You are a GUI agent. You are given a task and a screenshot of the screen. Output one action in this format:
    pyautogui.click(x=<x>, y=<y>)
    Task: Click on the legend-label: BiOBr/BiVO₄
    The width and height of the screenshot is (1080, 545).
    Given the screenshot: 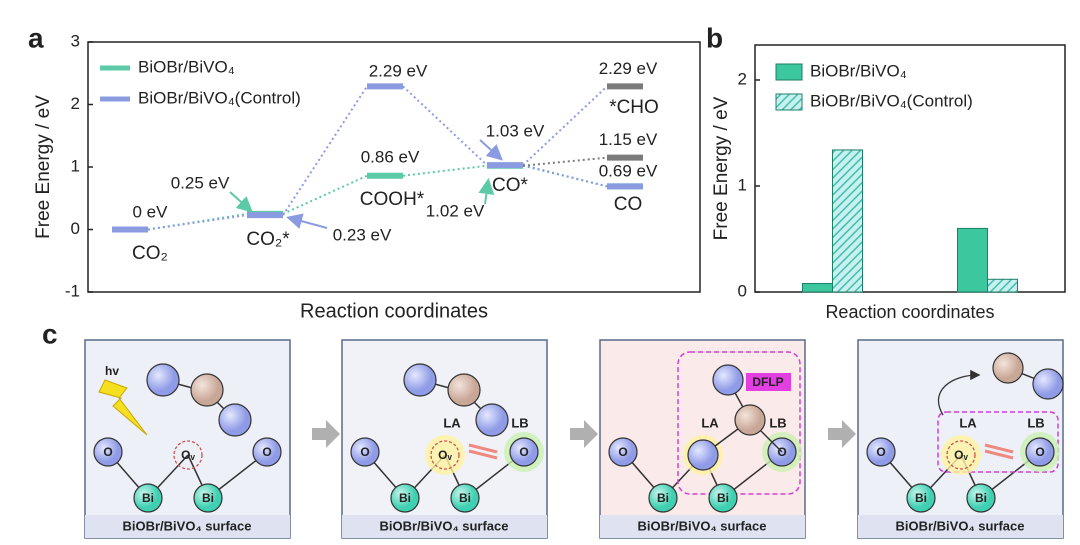 What is the action you would take?
    pyautogui.click(x=858, y=70)
    